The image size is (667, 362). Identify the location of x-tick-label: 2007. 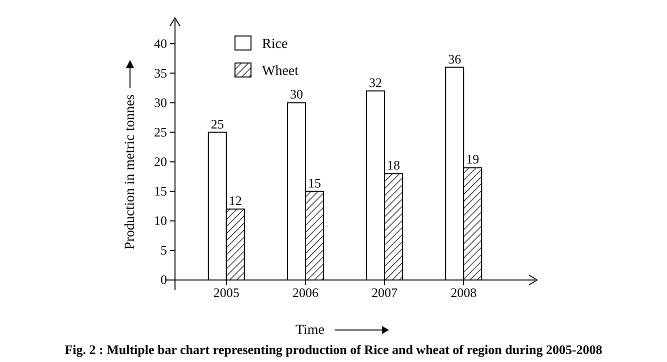
(385, 292).